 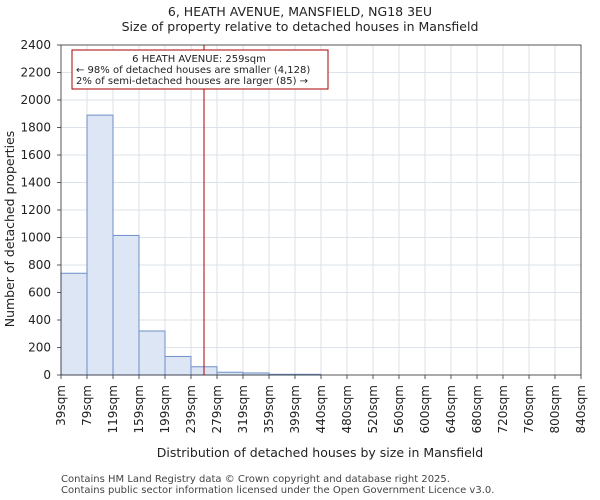 I want to click on x-tick-label: 840sqm, so click(x=581, y=409).